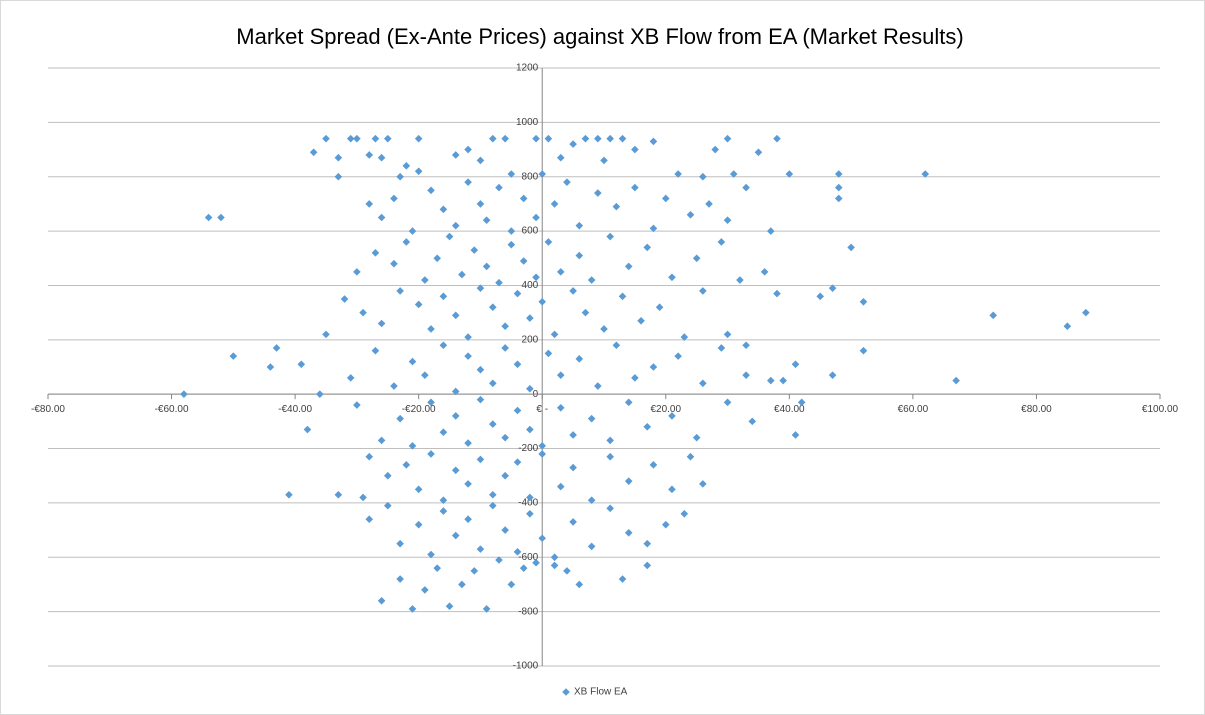  Describe the element at coordinates (528, 557) in the screenshot. I see `y-tick-label: -600` at that location.